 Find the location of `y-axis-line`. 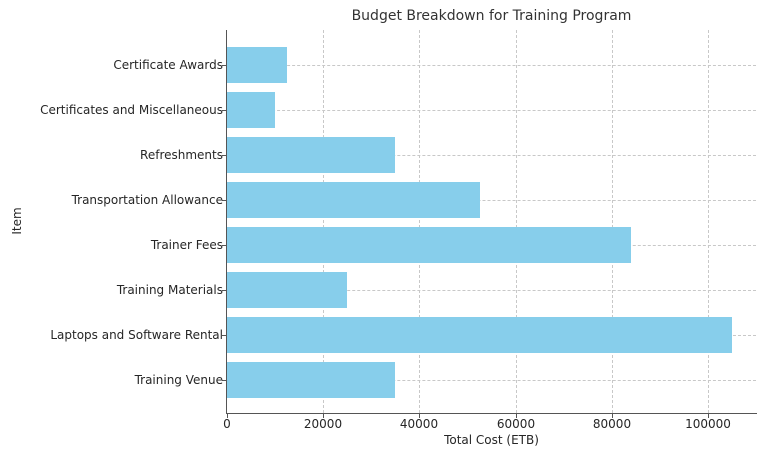

y-axis-line is located at coordinates (226, 222).